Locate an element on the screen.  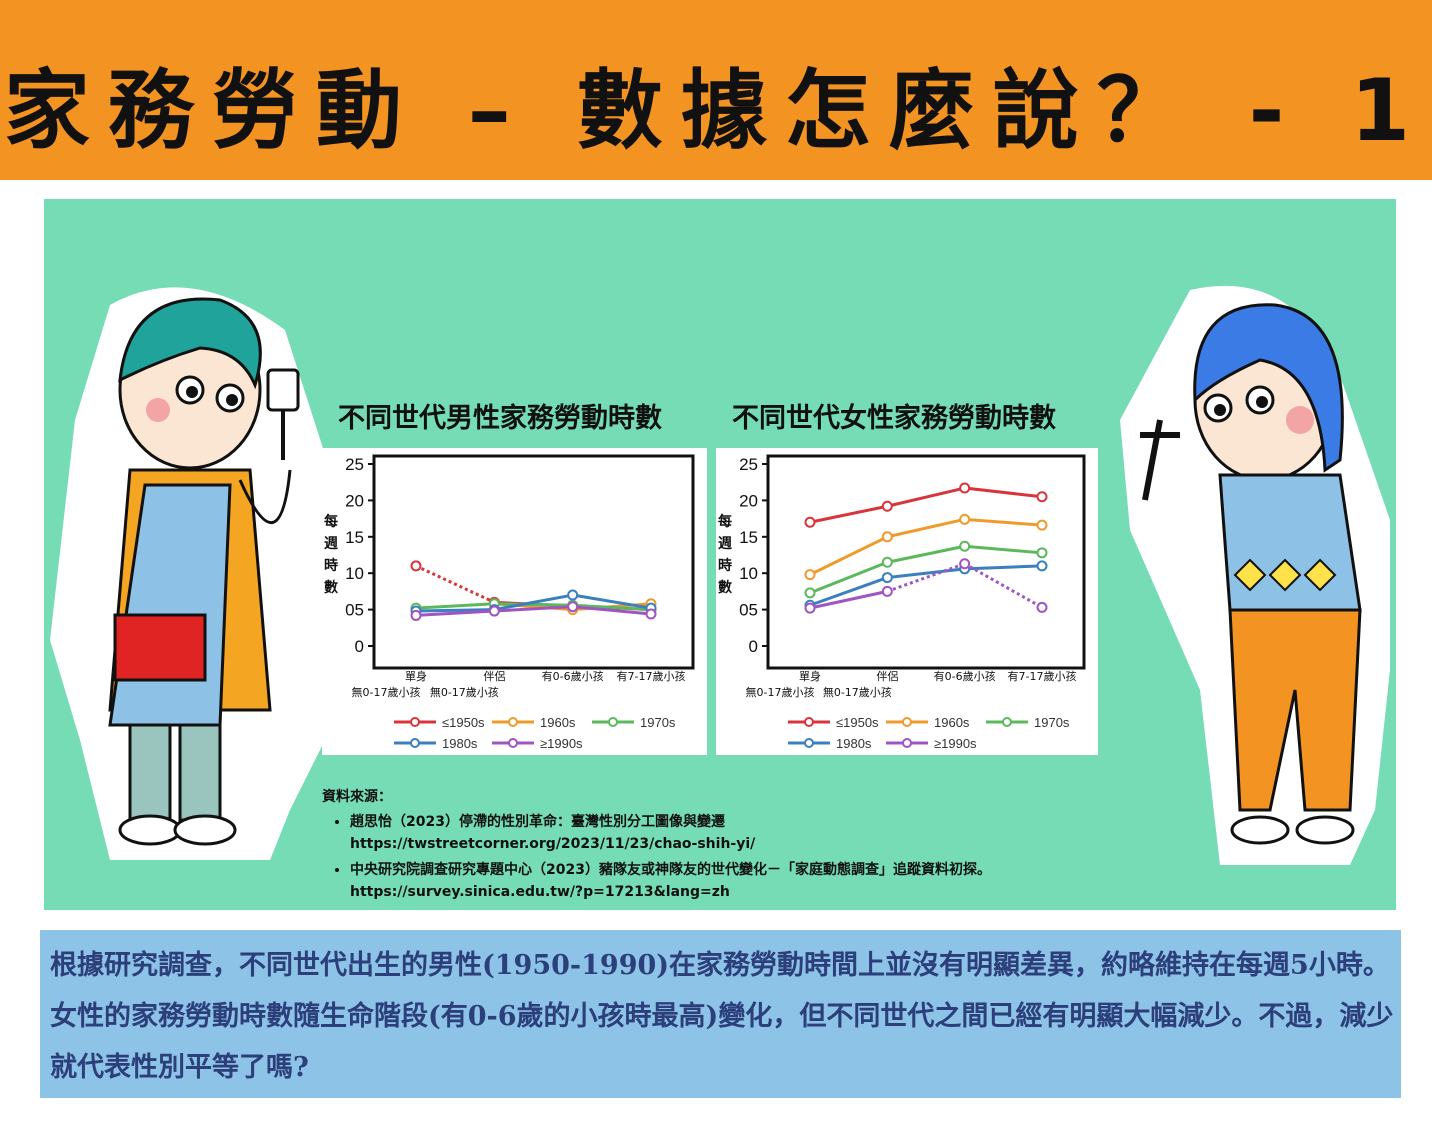
female-chart-title: 不同世代女性家務勞動時數 is located at coordinates (894, 418).